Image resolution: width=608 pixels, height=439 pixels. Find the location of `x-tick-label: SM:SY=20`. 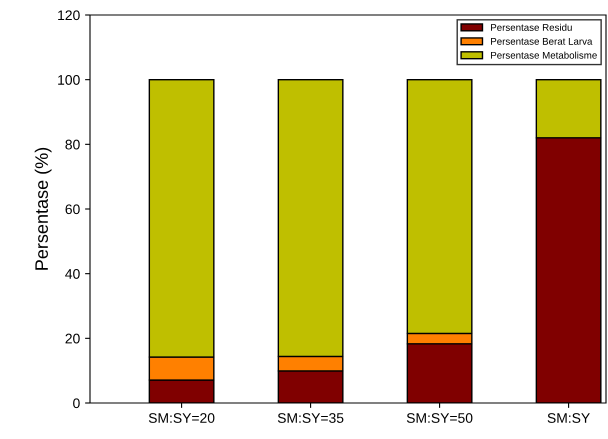

x-tick-label: SM:SY=20 is located at coordinates (181, 418).